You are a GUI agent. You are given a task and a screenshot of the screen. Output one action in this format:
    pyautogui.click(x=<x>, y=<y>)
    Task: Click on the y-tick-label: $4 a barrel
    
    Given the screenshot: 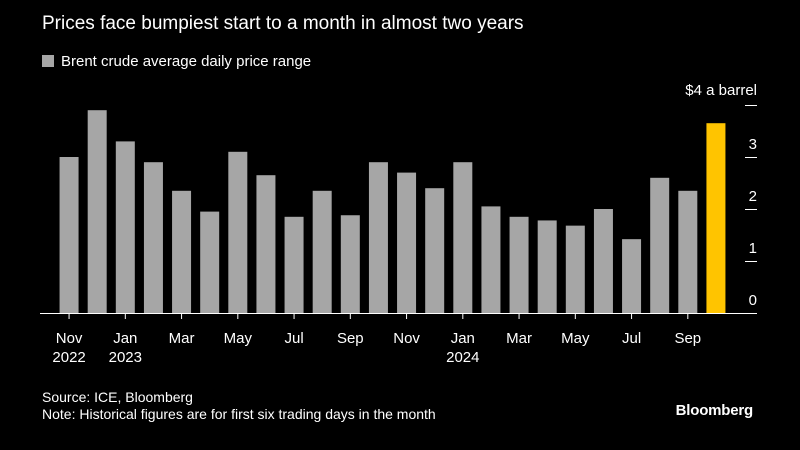 What is the action you would take?
    pyautogui.click(x=721, y=90)
    